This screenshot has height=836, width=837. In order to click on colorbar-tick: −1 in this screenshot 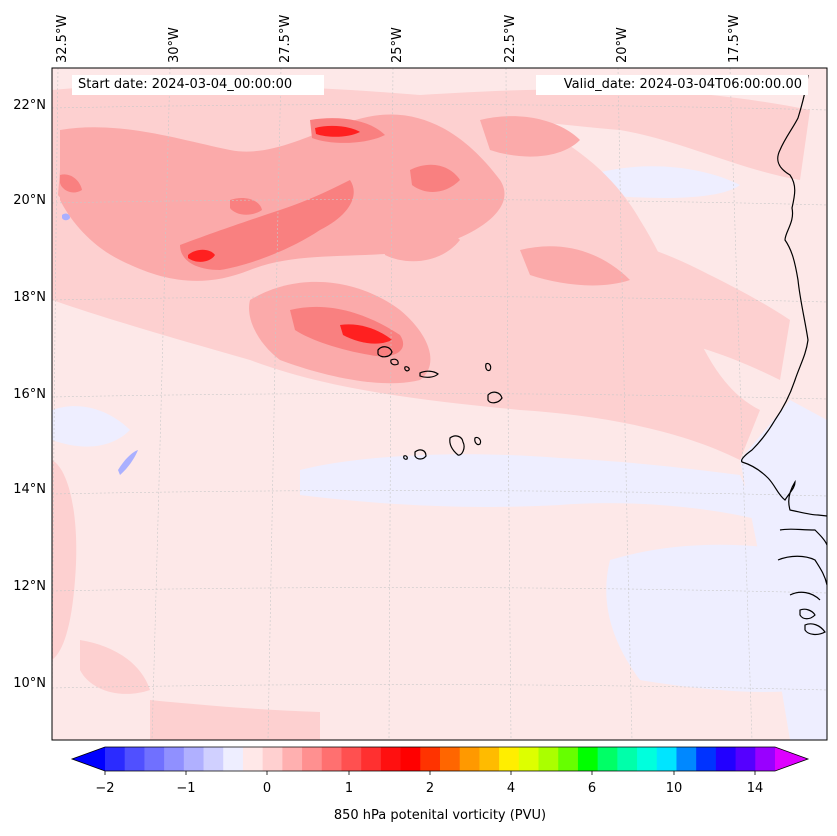, I will do `click(186, 788)`.